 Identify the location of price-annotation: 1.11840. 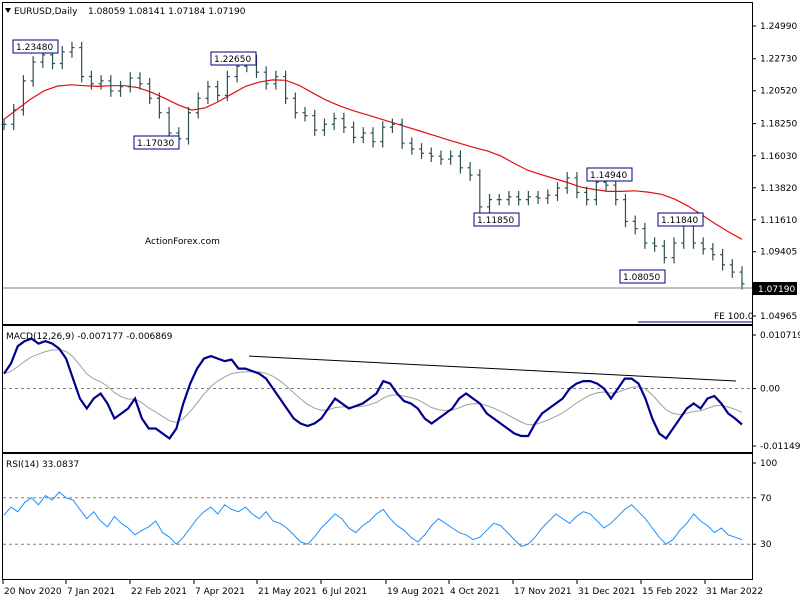
(680, 219).